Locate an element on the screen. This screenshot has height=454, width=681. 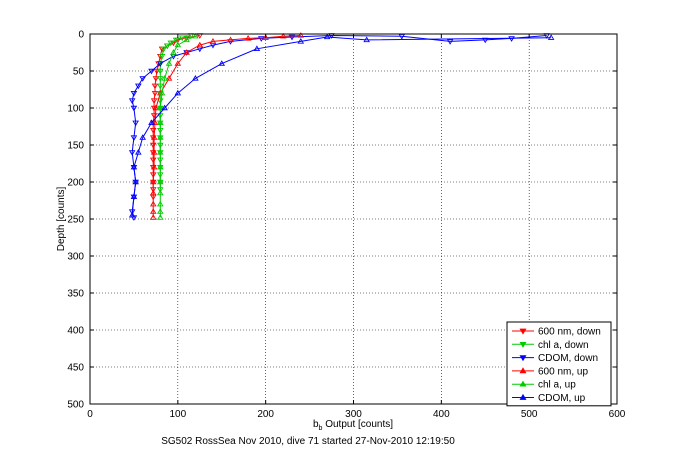
y-tick-label: 200 is located at coordinates (75, 183).